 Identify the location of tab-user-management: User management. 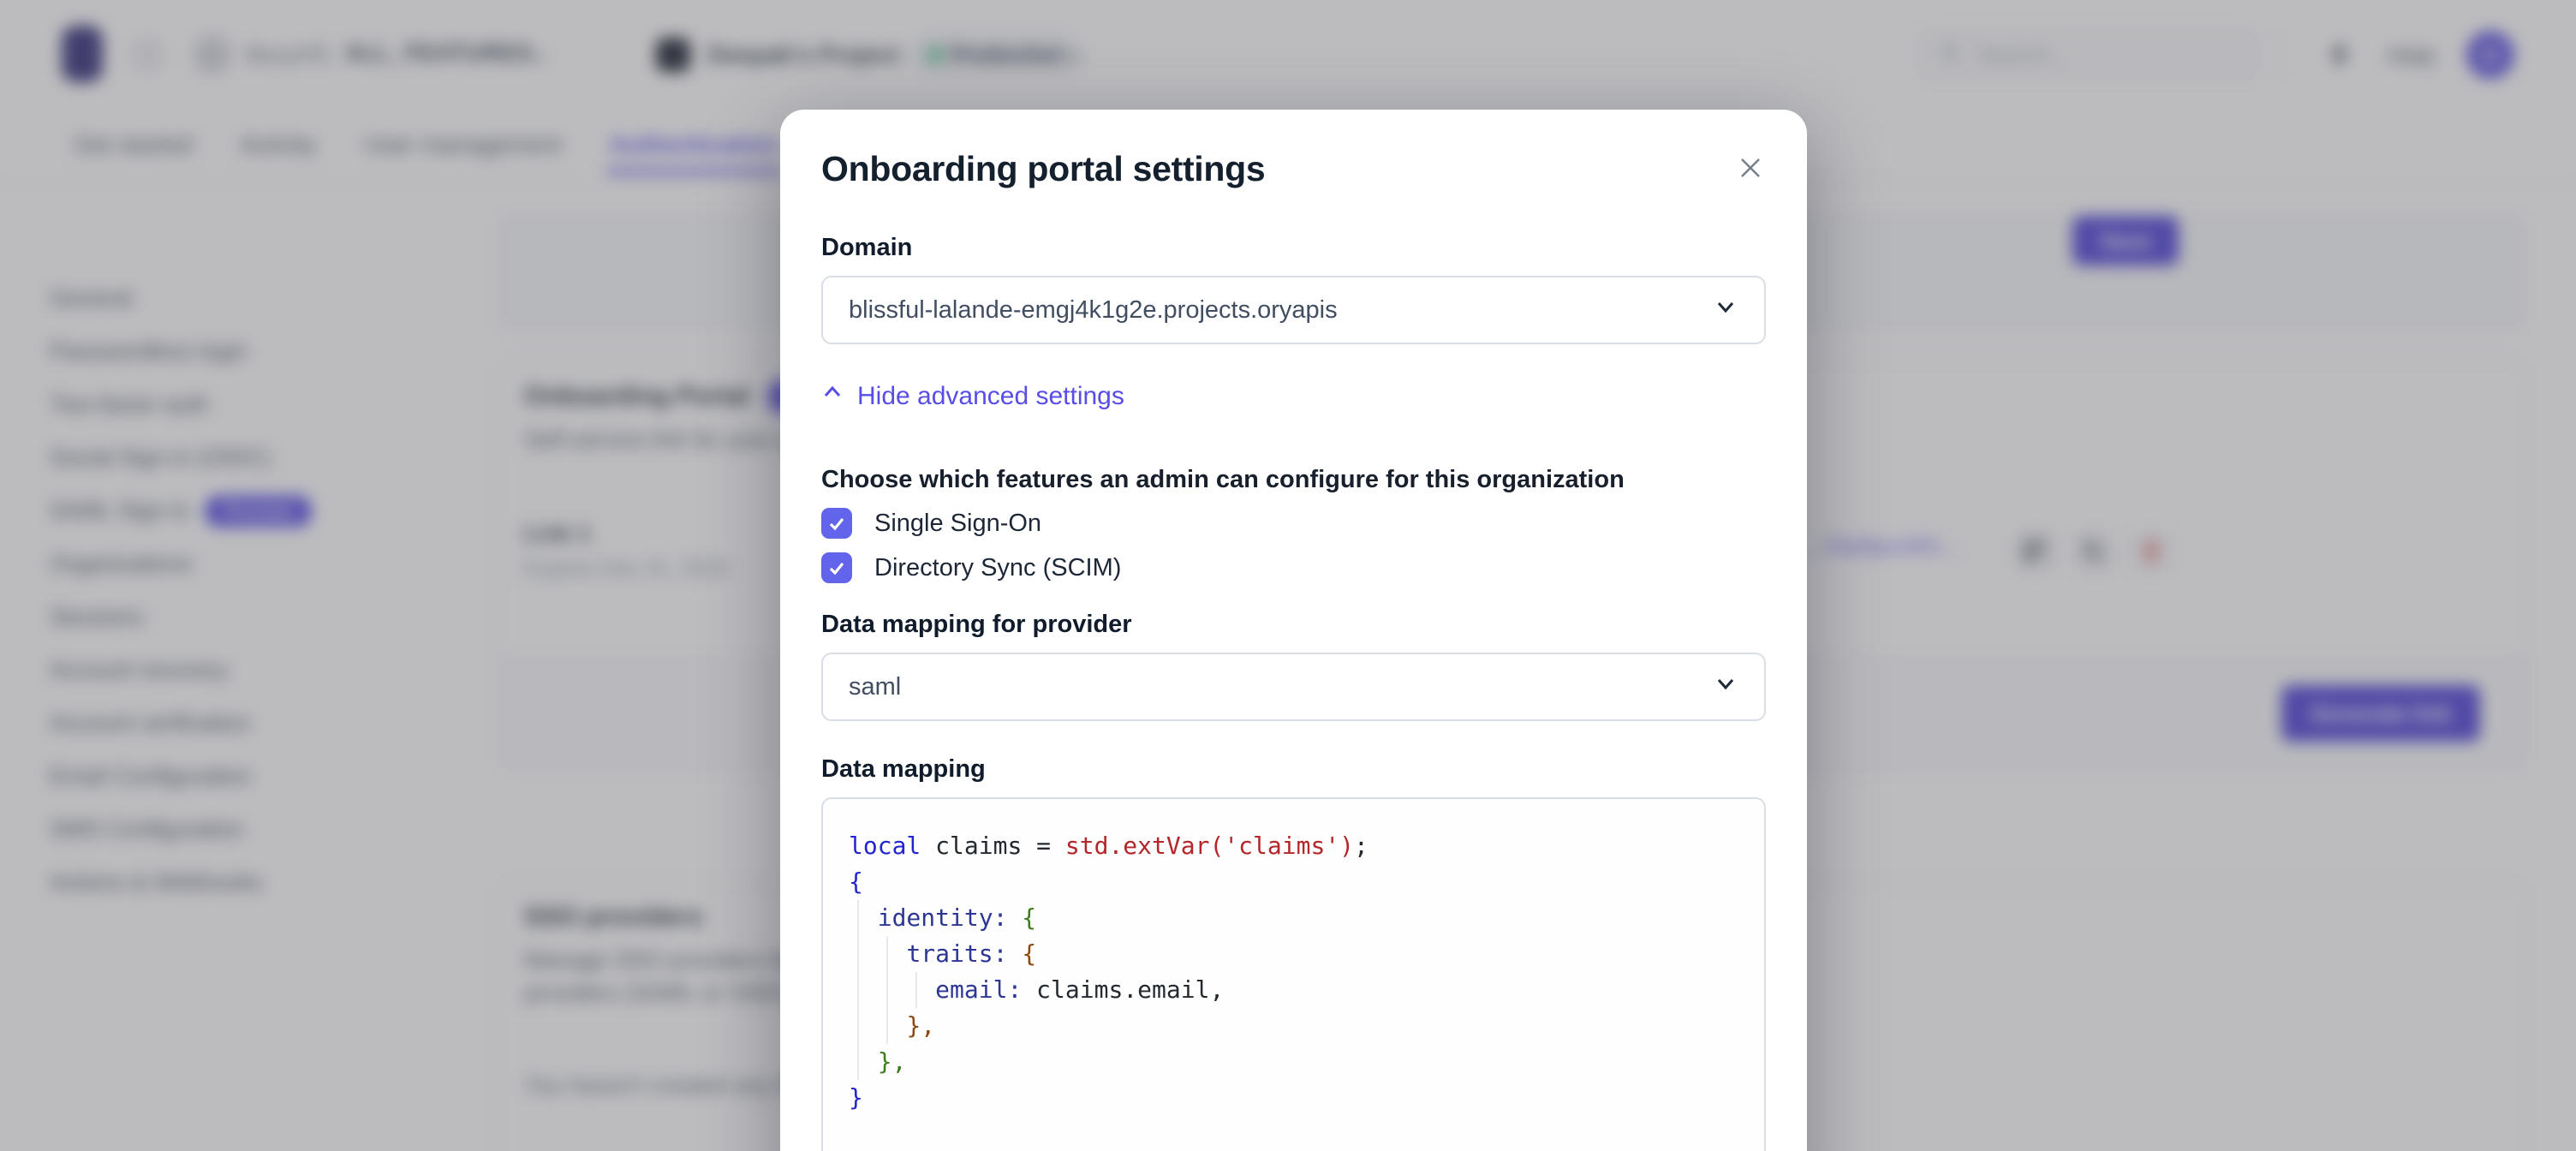
(463, 144).